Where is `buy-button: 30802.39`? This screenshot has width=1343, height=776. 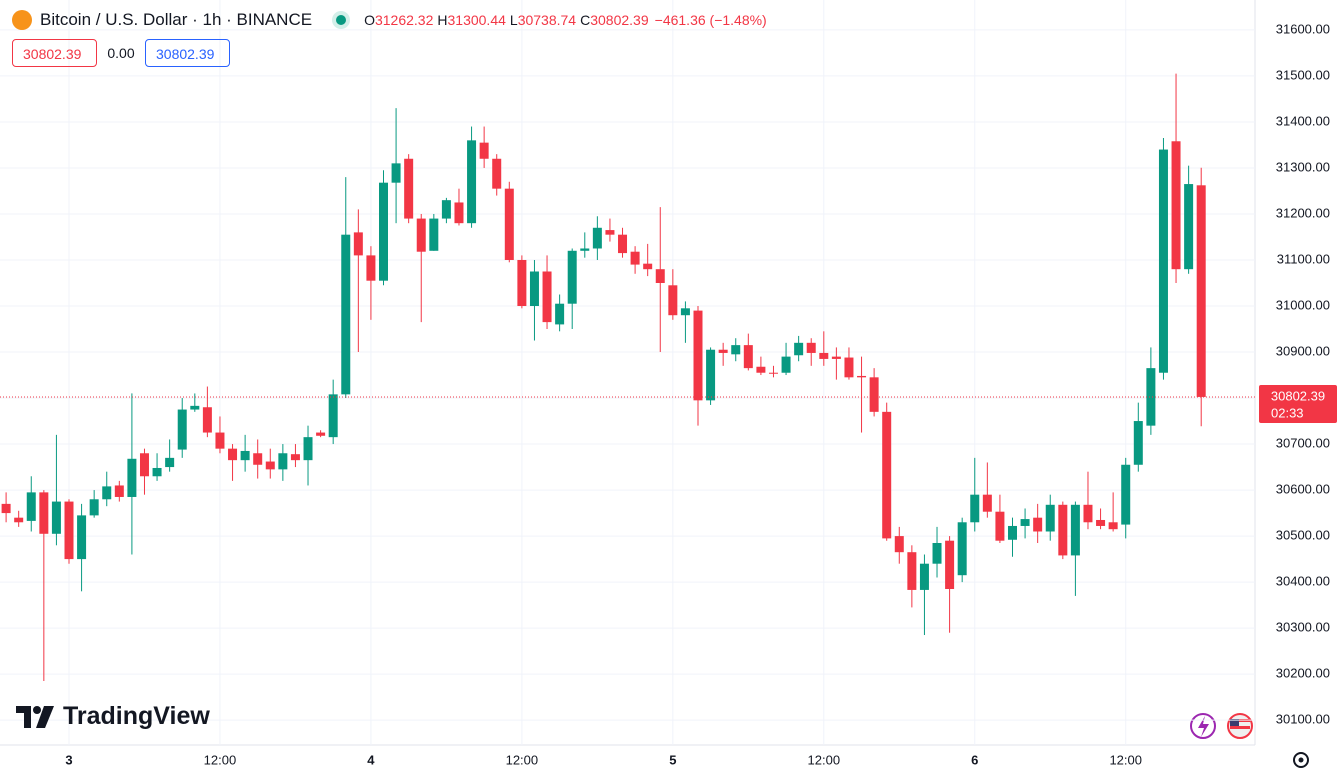 buy-button: 30802.39 is located at coordinates (187, 53).